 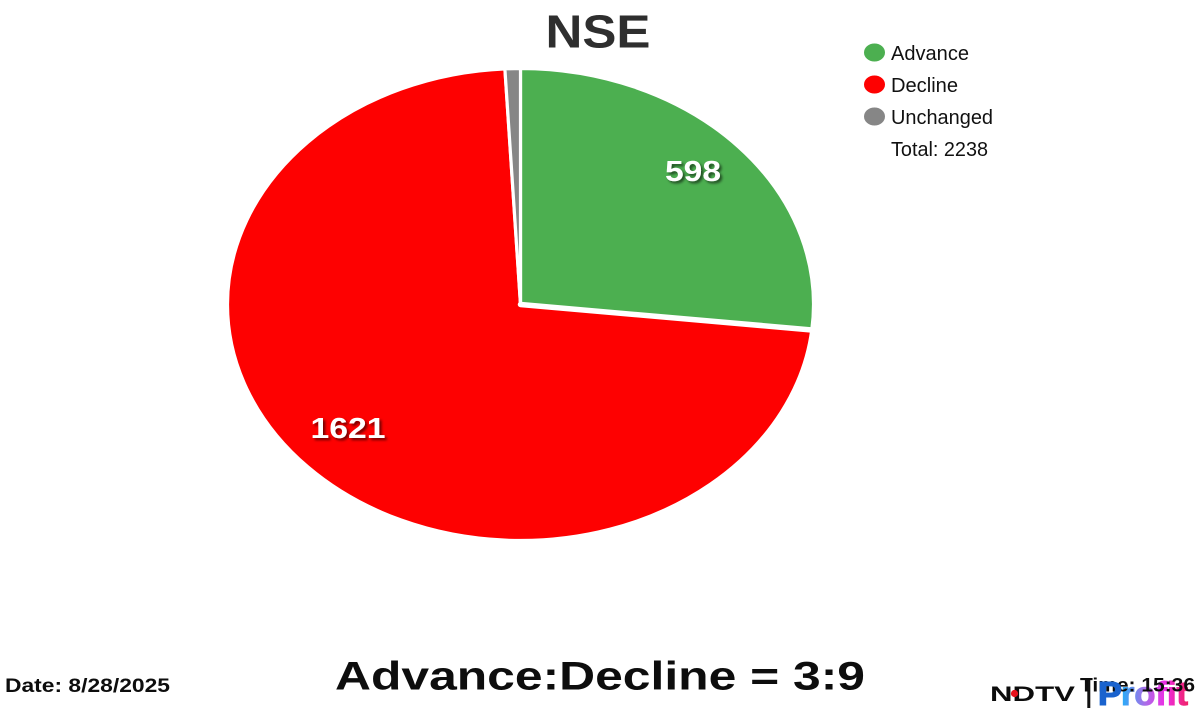 I want to click on svg-text: NDTV, so click(x=1033, y=694).